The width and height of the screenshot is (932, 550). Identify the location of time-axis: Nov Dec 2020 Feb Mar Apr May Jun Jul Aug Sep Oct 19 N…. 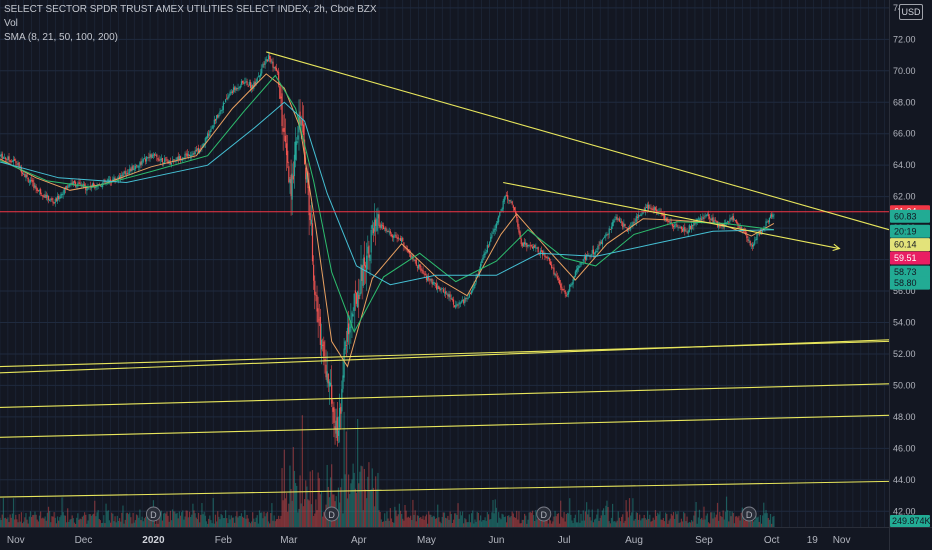
(466, 537).